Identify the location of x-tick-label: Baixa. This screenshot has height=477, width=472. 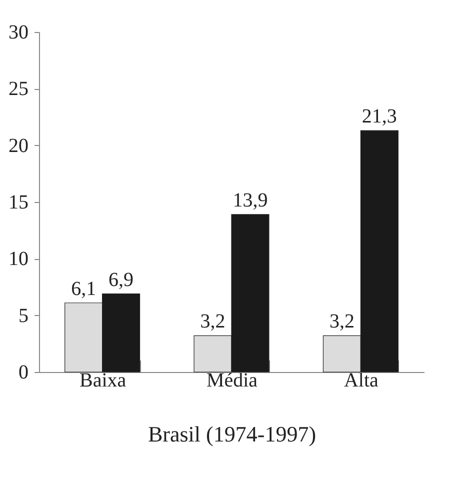
(102, 381).